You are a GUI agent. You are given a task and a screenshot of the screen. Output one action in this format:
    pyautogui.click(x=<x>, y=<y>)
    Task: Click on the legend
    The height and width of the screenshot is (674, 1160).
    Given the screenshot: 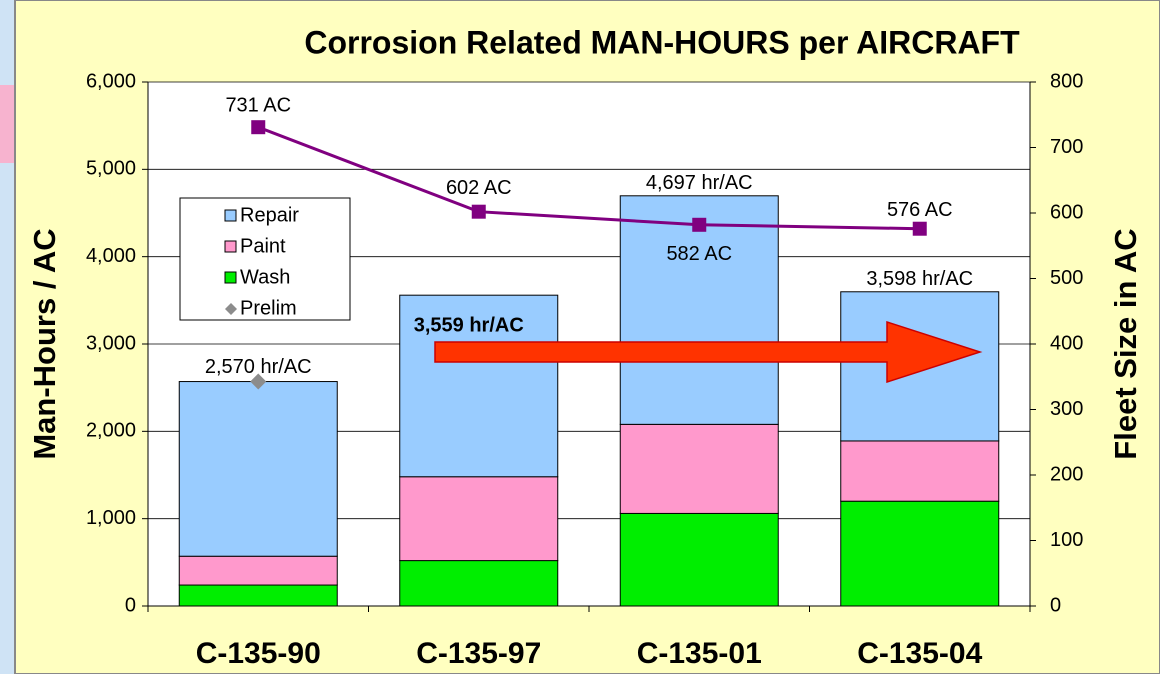 What is the action you would take?
    pyautogui.click(x=265, y=259)
    